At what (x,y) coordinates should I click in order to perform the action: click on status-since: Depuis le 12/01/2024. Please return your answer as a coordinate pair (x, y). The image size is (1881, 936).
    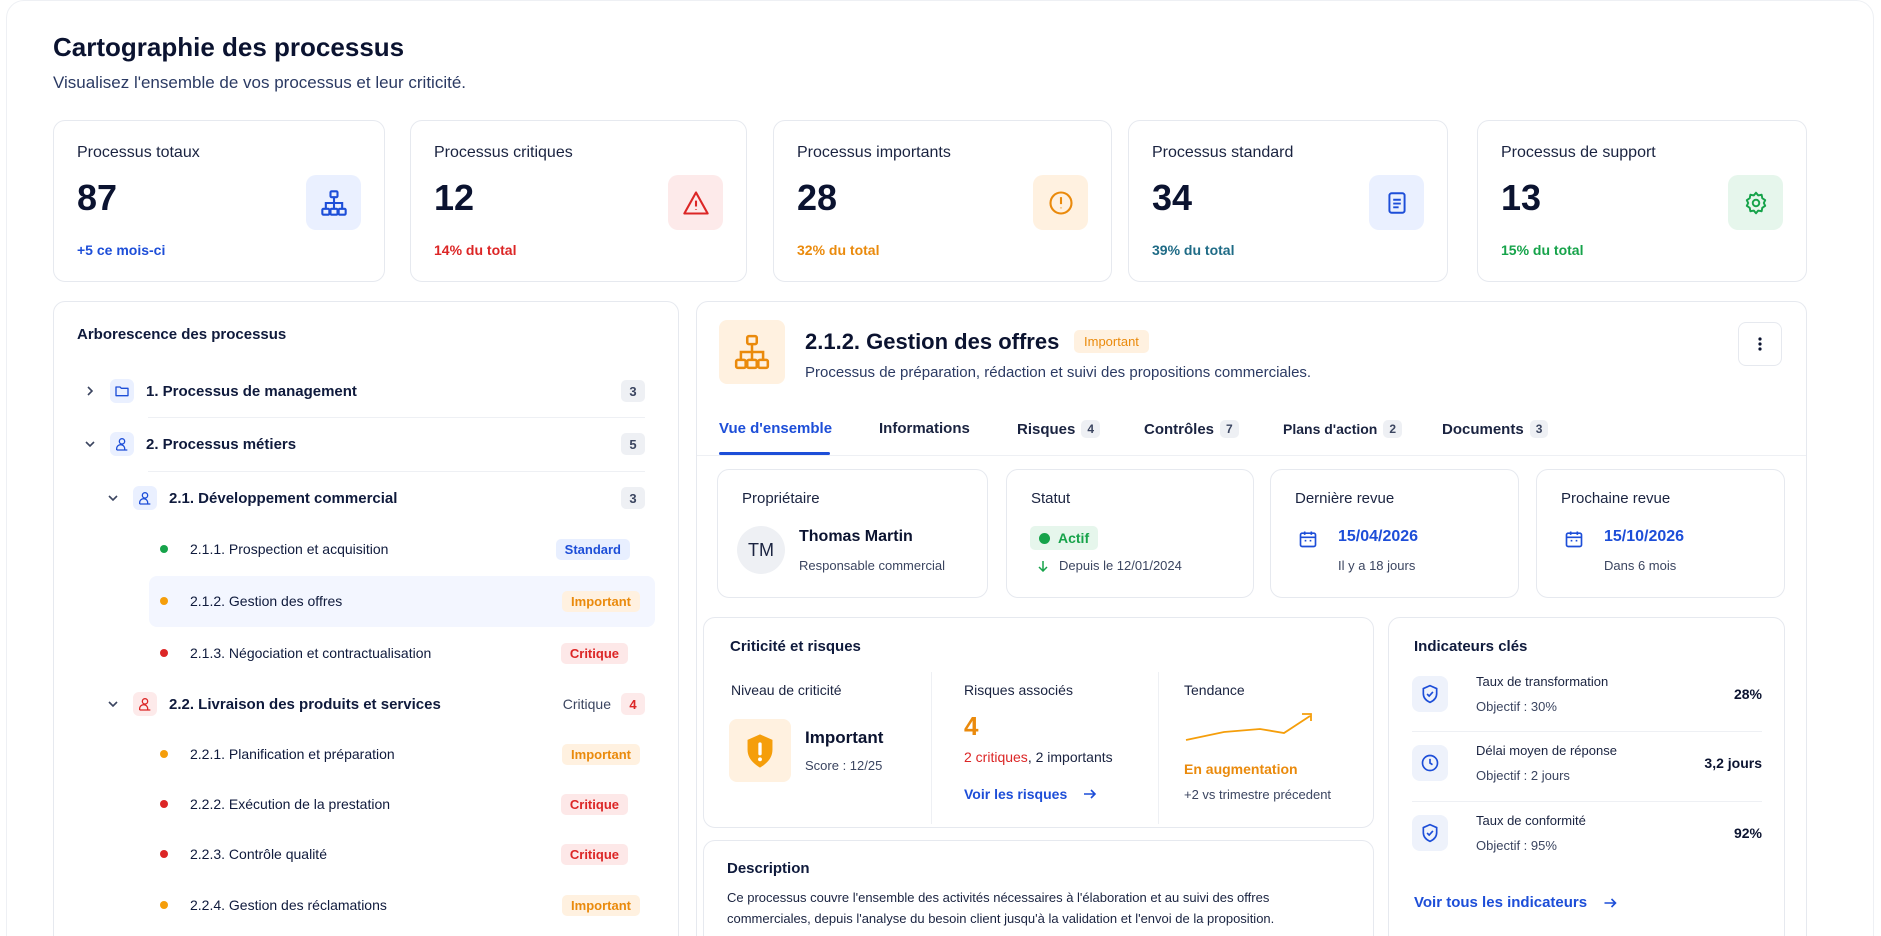
    Looking at the image, I should click on (1109, 565).